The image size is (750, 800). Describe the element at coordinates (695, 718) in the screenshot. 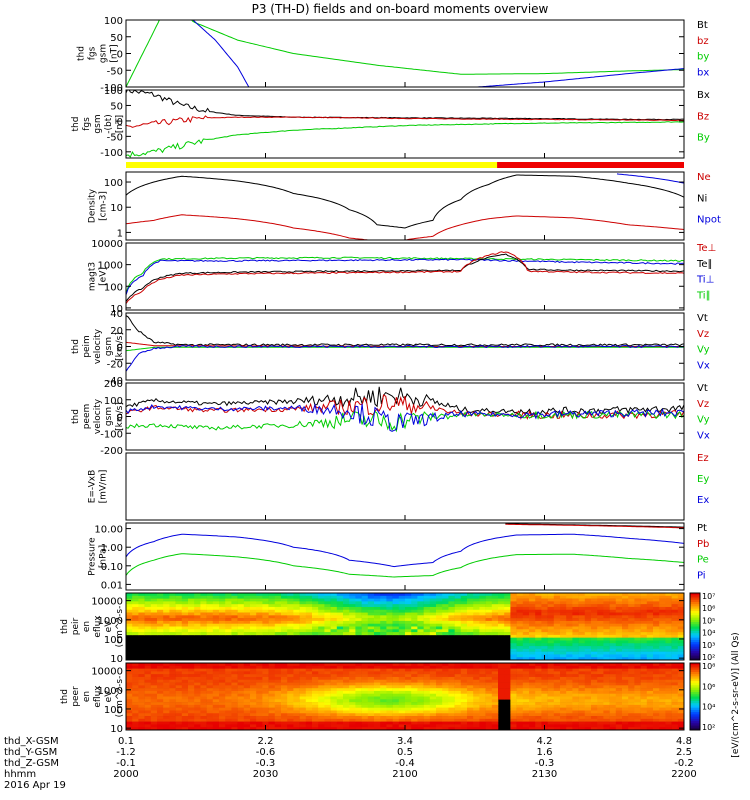

I see `colorbar-segment` at that location.